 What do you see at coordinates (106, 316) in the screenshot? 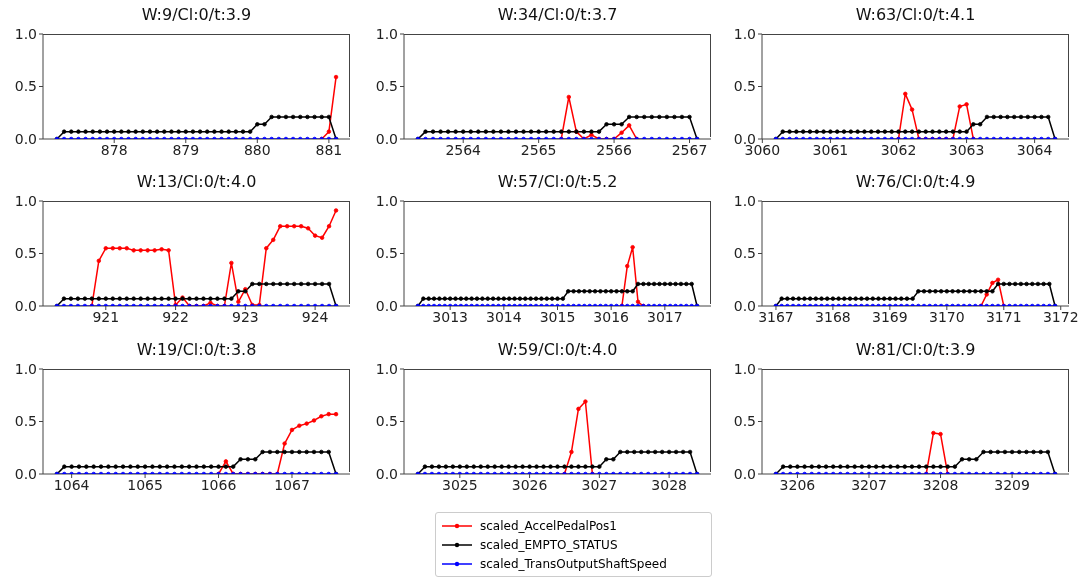
I see `x-tick-label: 921` at bounding box center [106, 316].